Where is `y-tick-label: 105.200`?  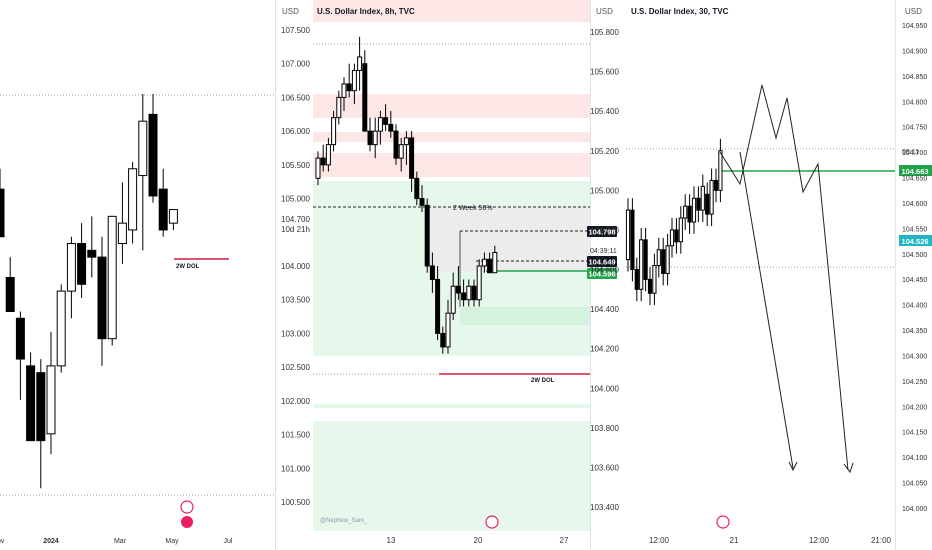 y-tick-label: 105.200 is located at coordinates (604, 151).